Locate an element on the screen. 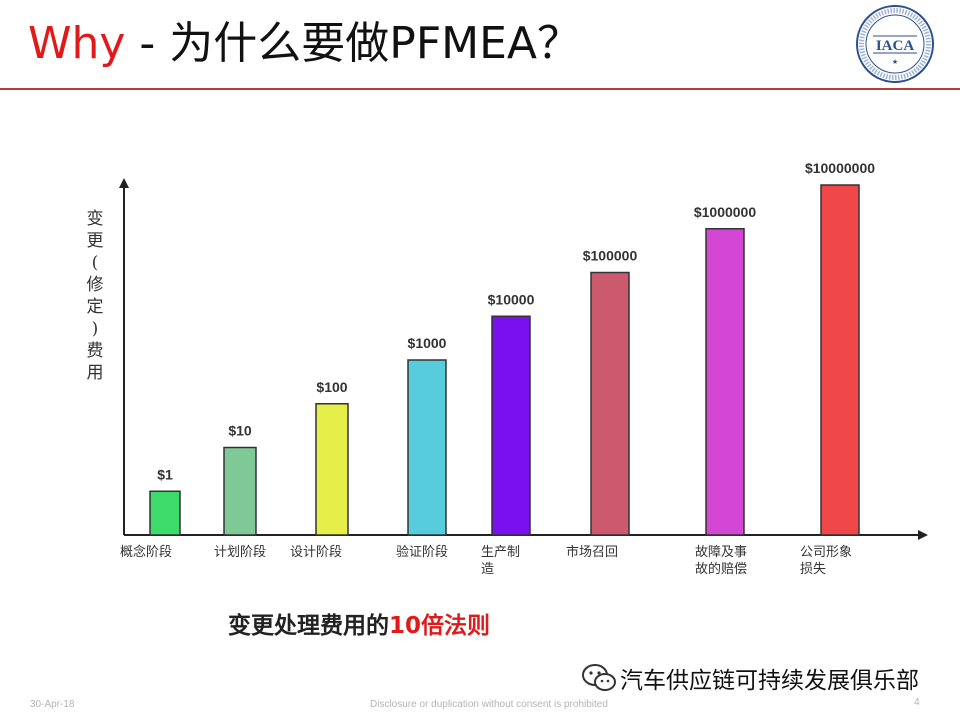  bar-value-label: $10000000 is located at coordinates (840, 168).